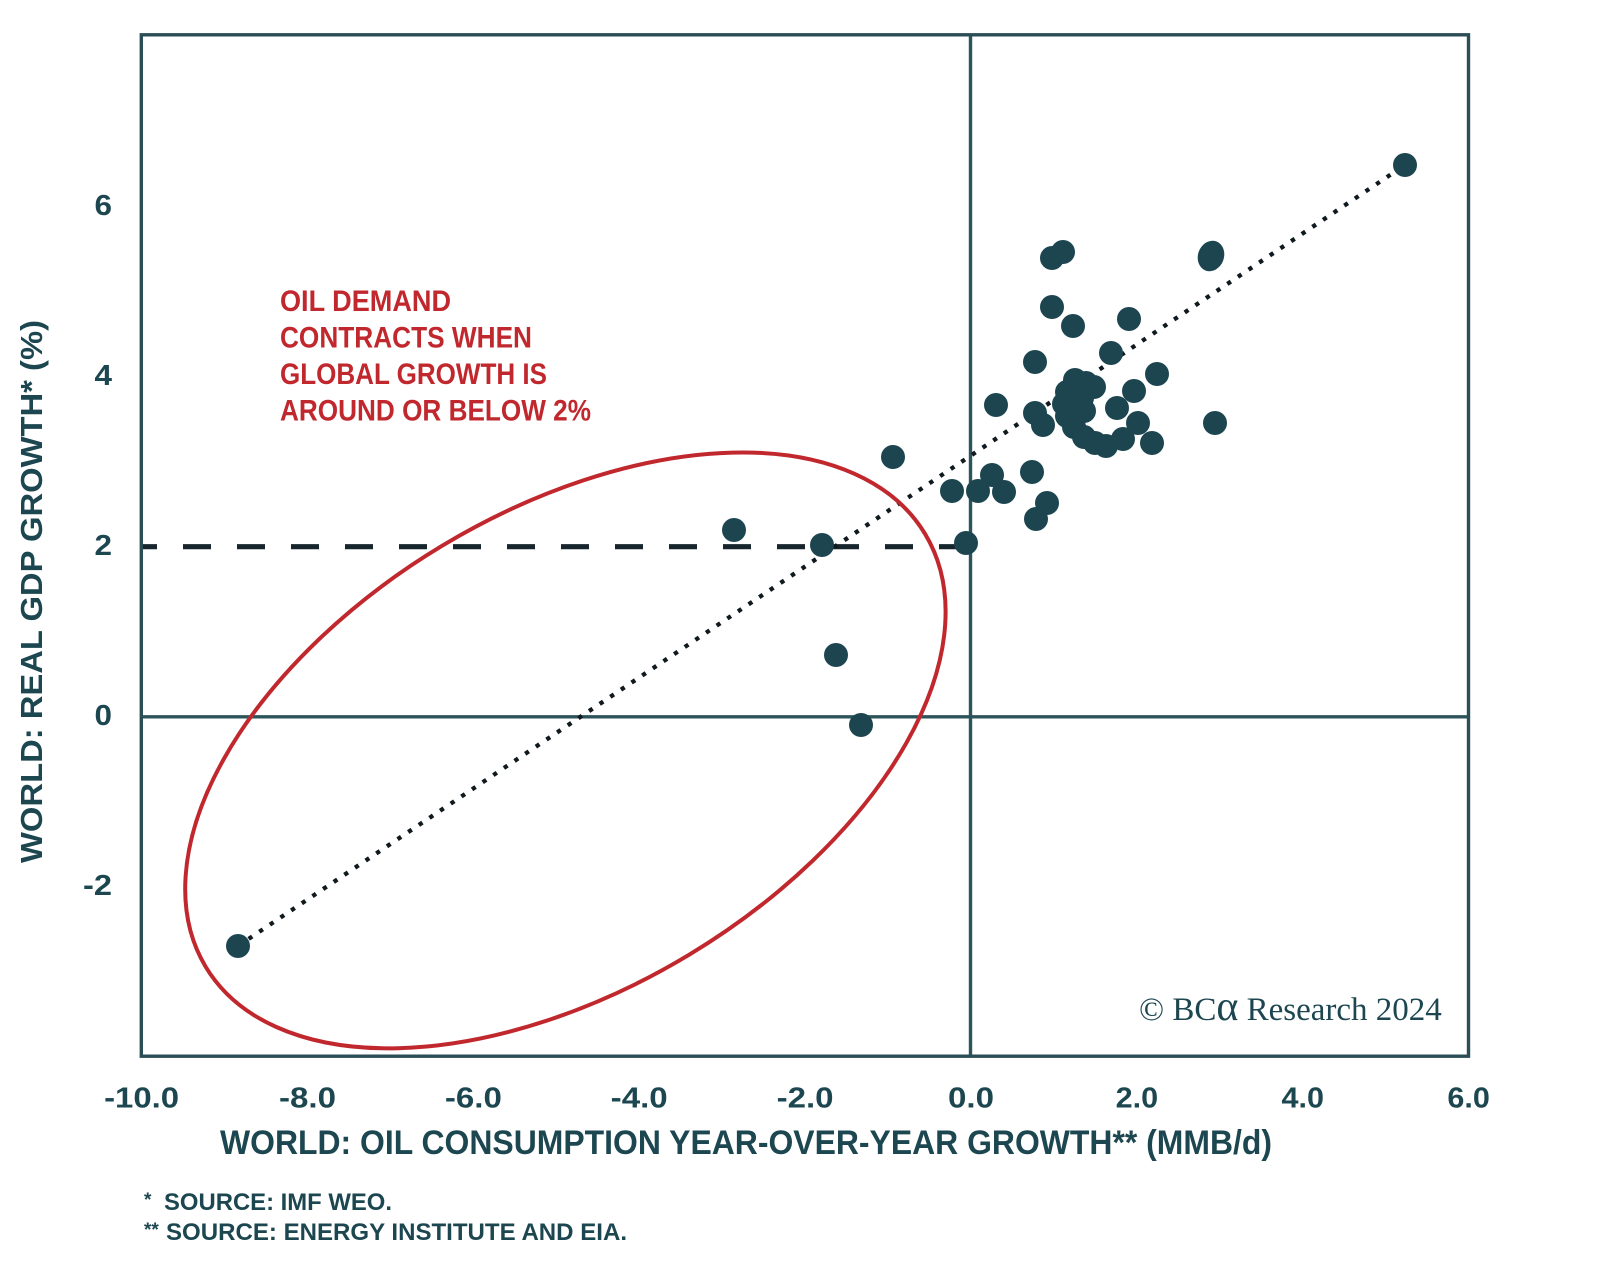 The height and width of the screenshot is (1274, 1600). What do you see at coordinates (805, 1099) in the screenshot?
I see `svg-text: -2.0` at bounding box center [805, 1099].